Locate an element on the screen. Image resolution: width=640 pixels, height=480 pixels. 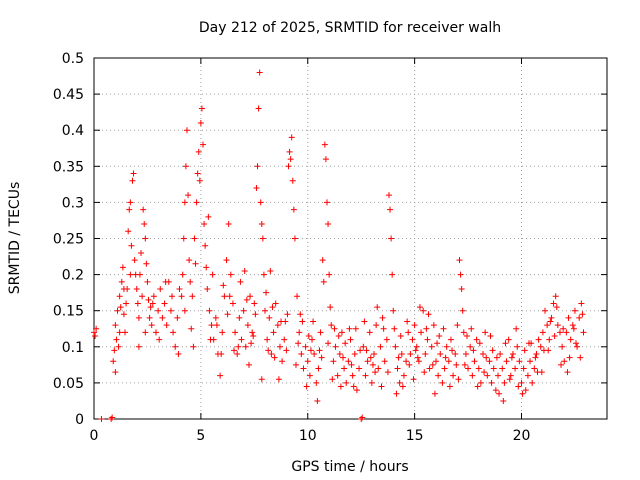
y-tick-label: 0.45 is located at coordinates (68, 95).